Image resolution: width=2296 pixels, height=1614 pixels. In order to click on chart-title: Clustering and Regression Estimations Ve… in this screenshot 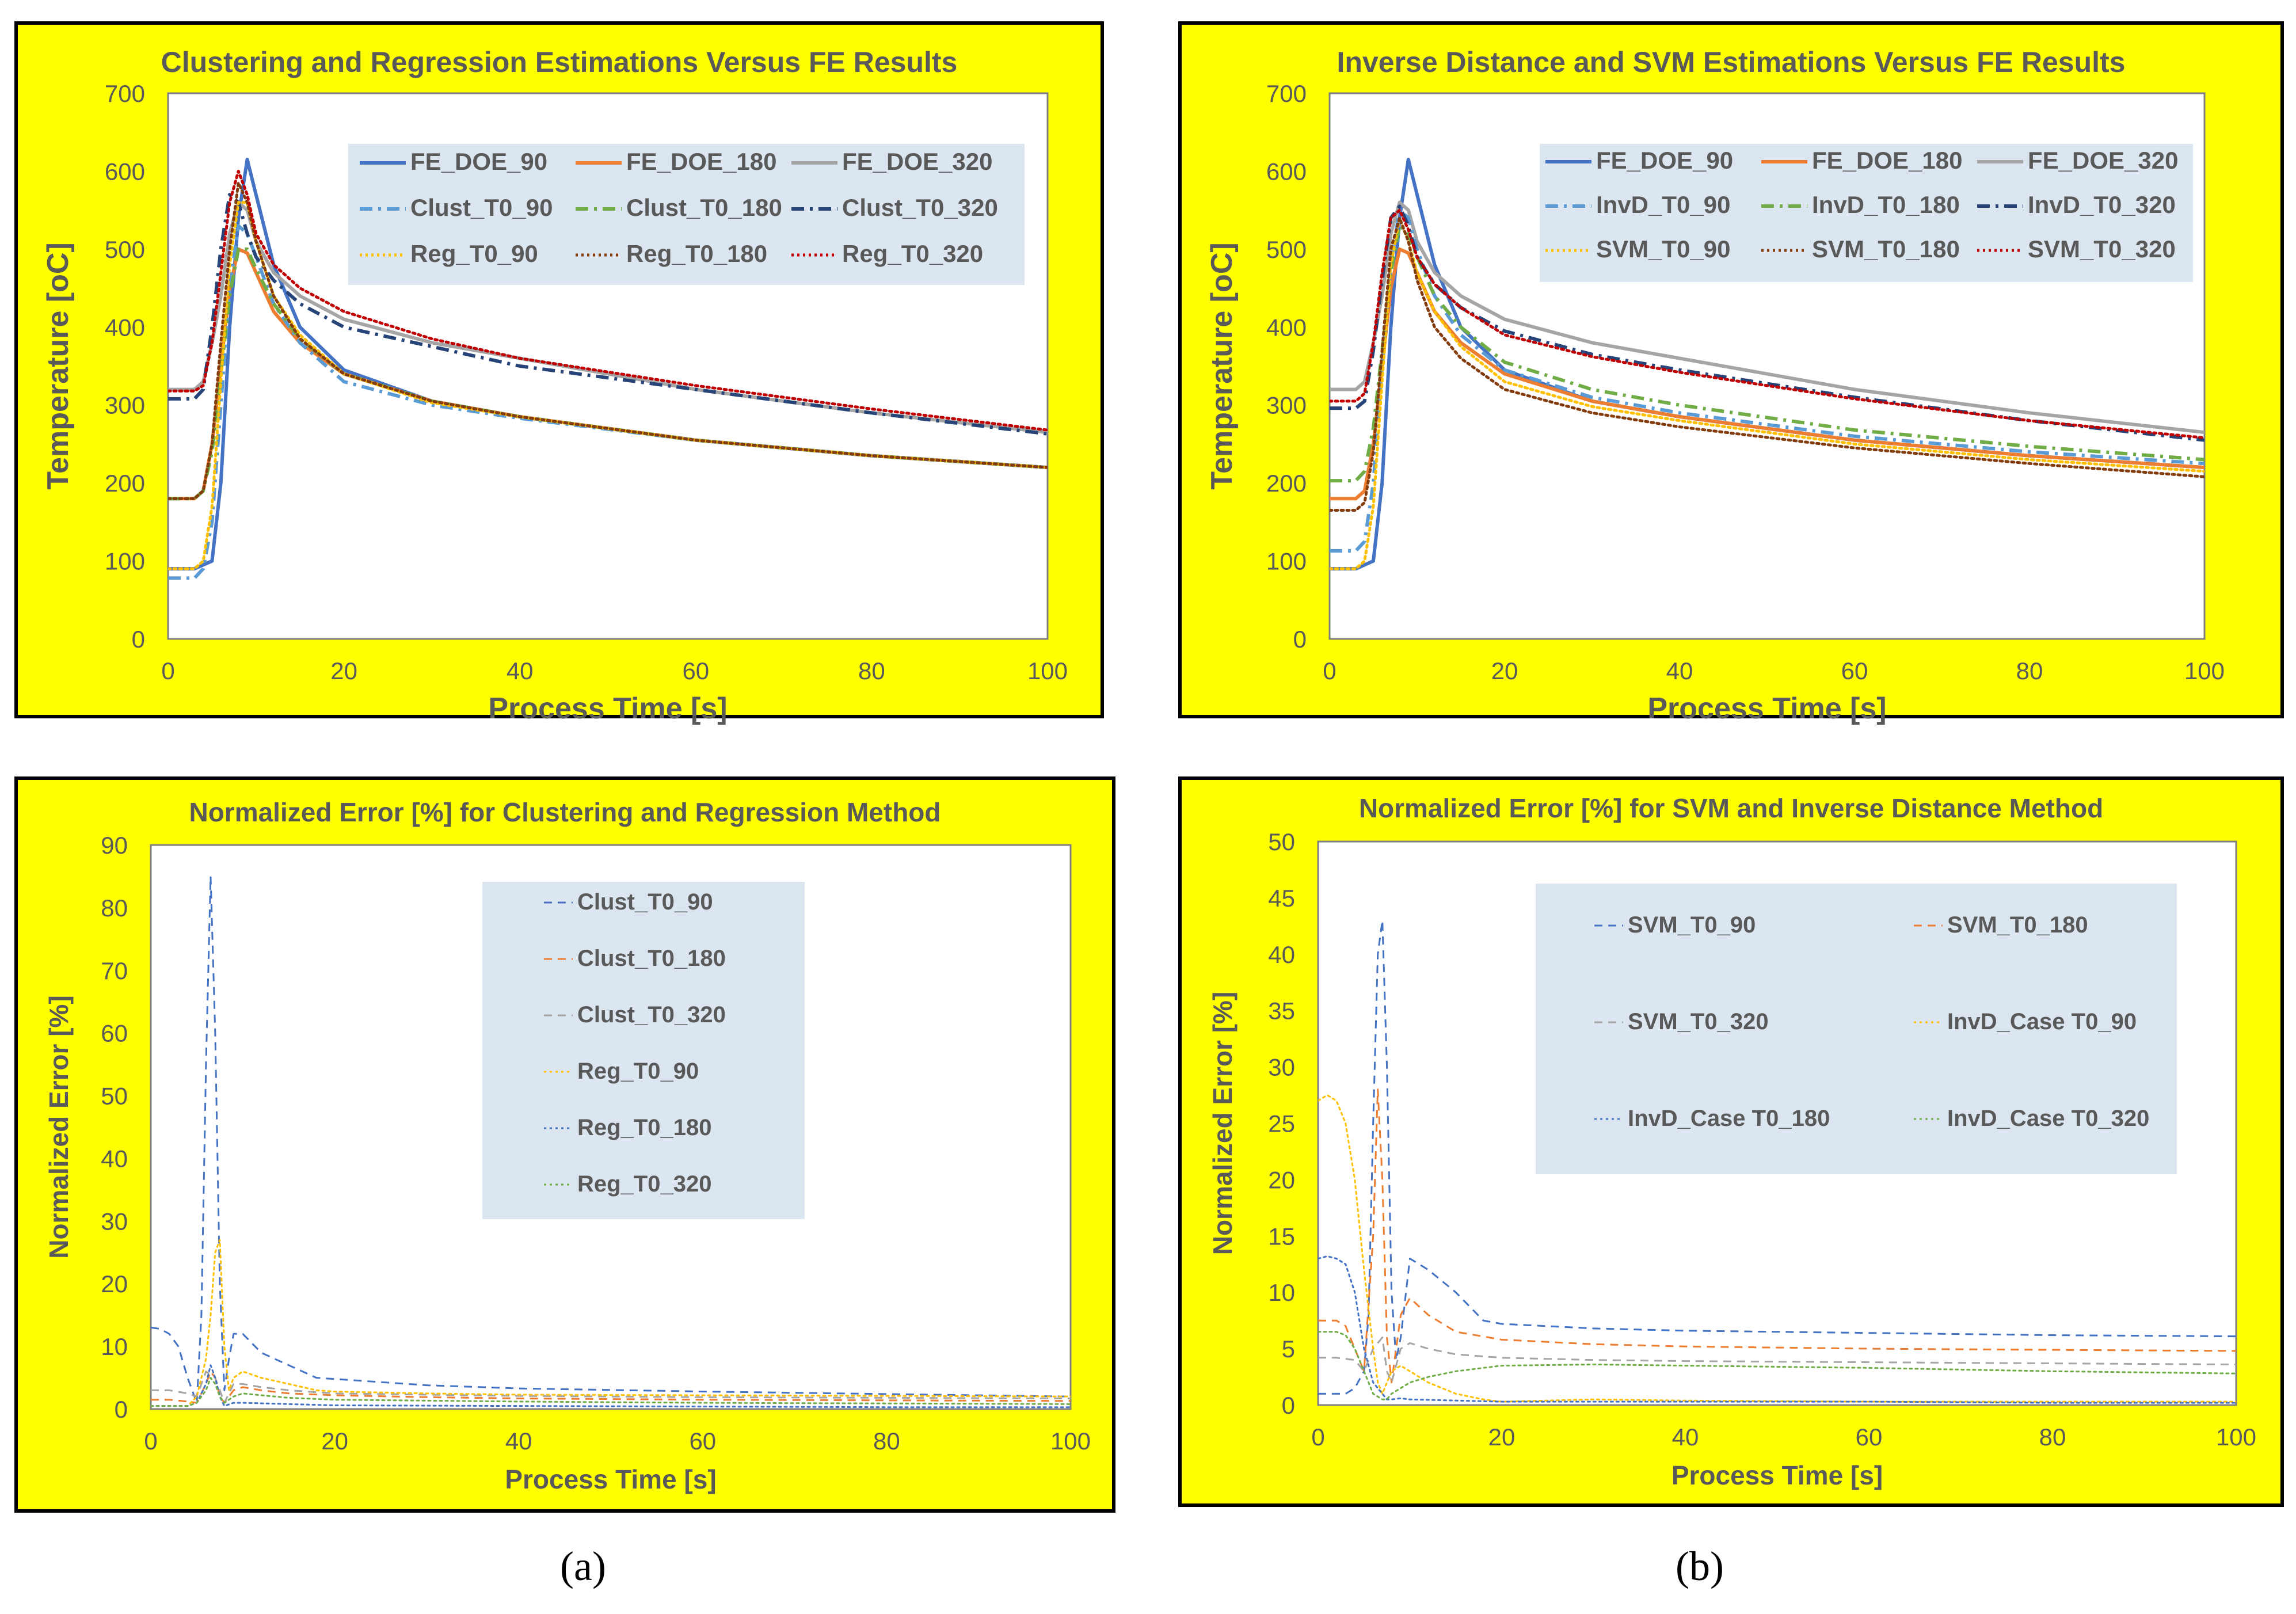, I will do `click(559, 62)`.